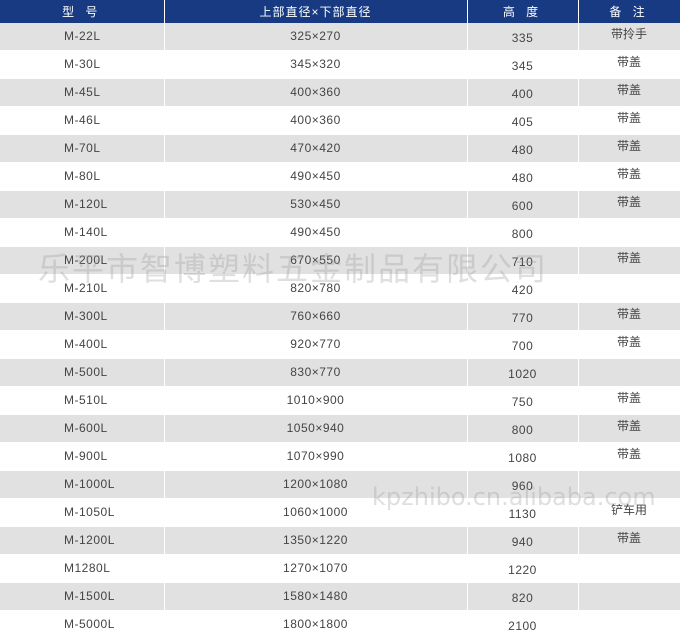 The image size is (692, 639). What do you see at coordinates (523, 316) in the screenshot?
I see `height-cell: 770` at bounding box center [523, 316].